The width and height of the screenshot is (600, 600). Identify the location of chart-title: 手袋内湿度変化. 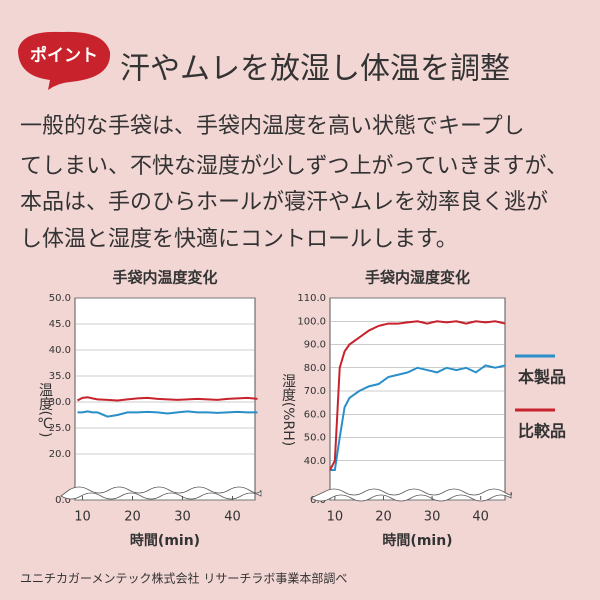
(417, 278).